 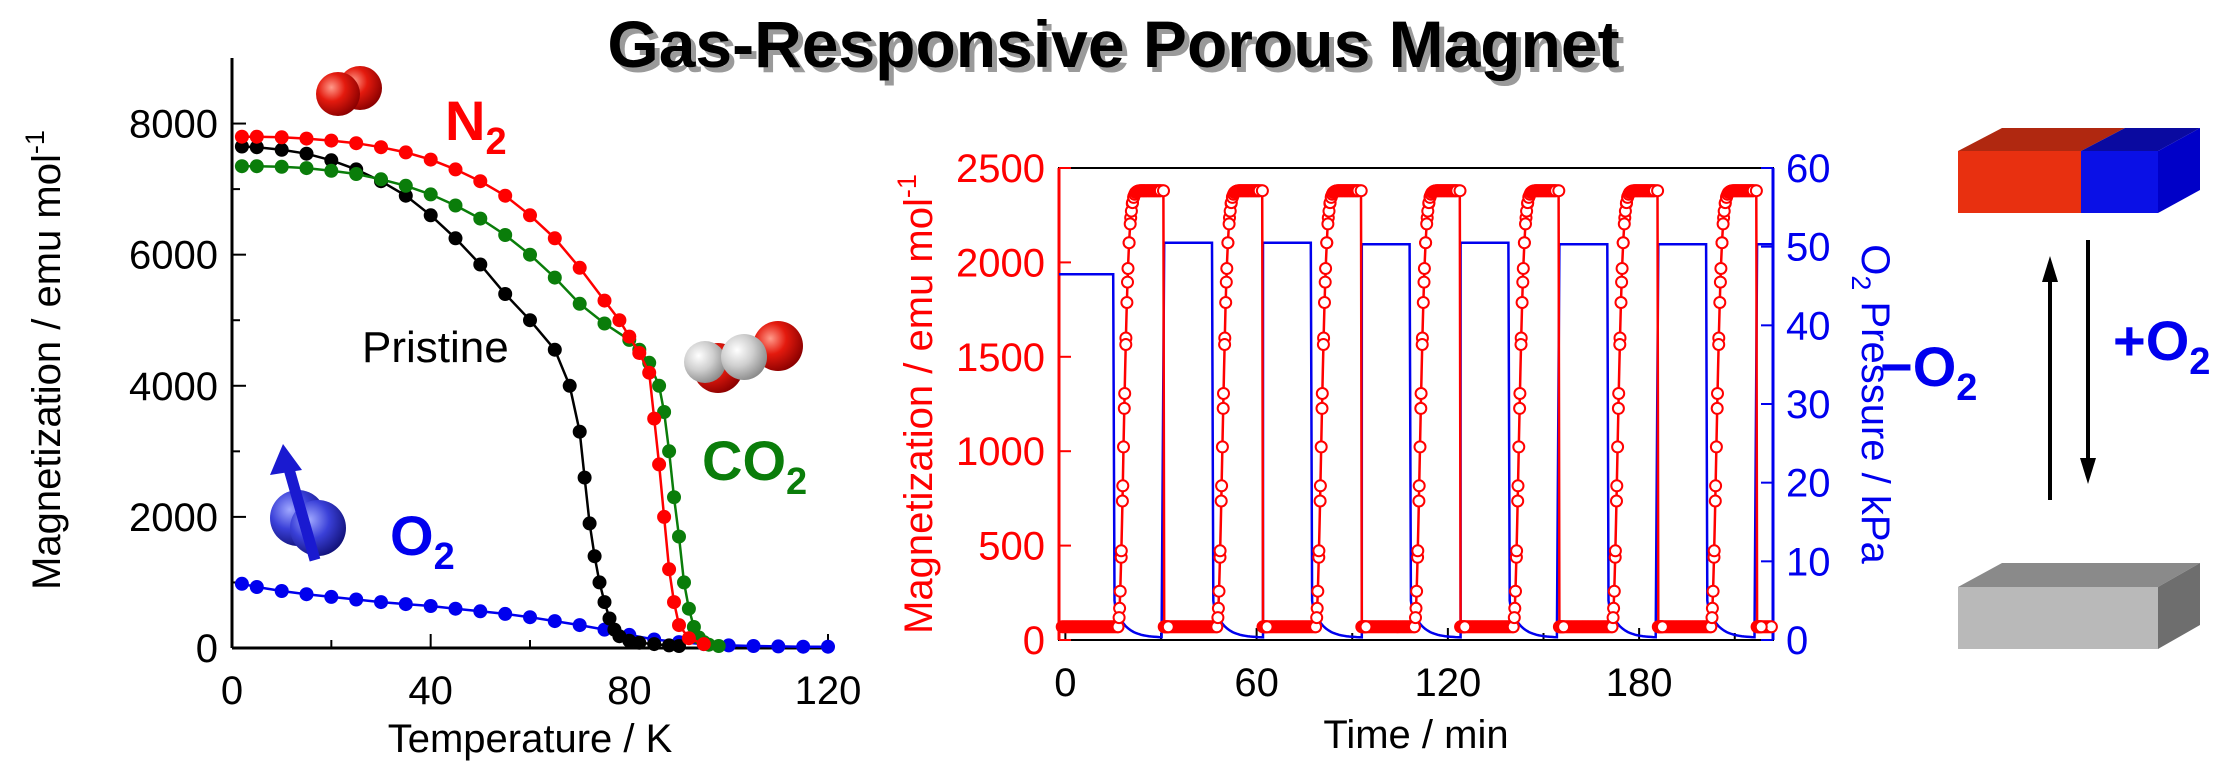 I want to click on o2-series-label: O2, so click(x=422, y=541).